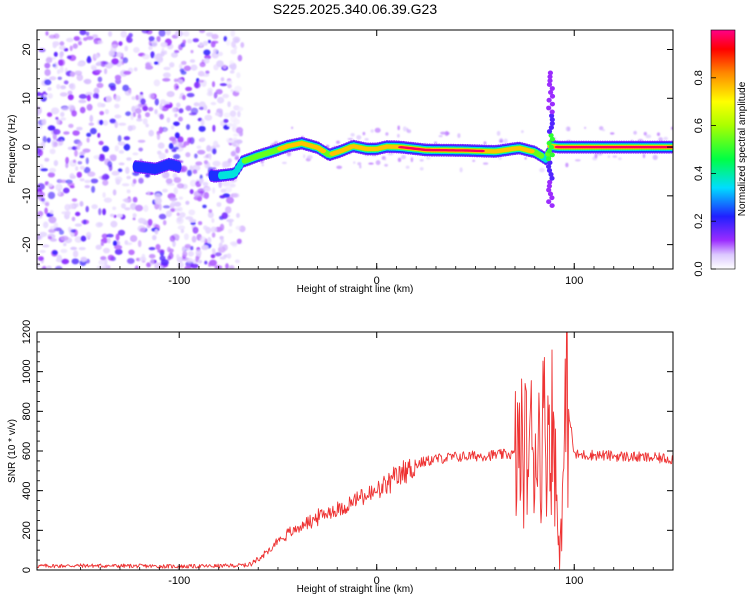  I want to click on x-tick-label: -100, so click(179, 281).